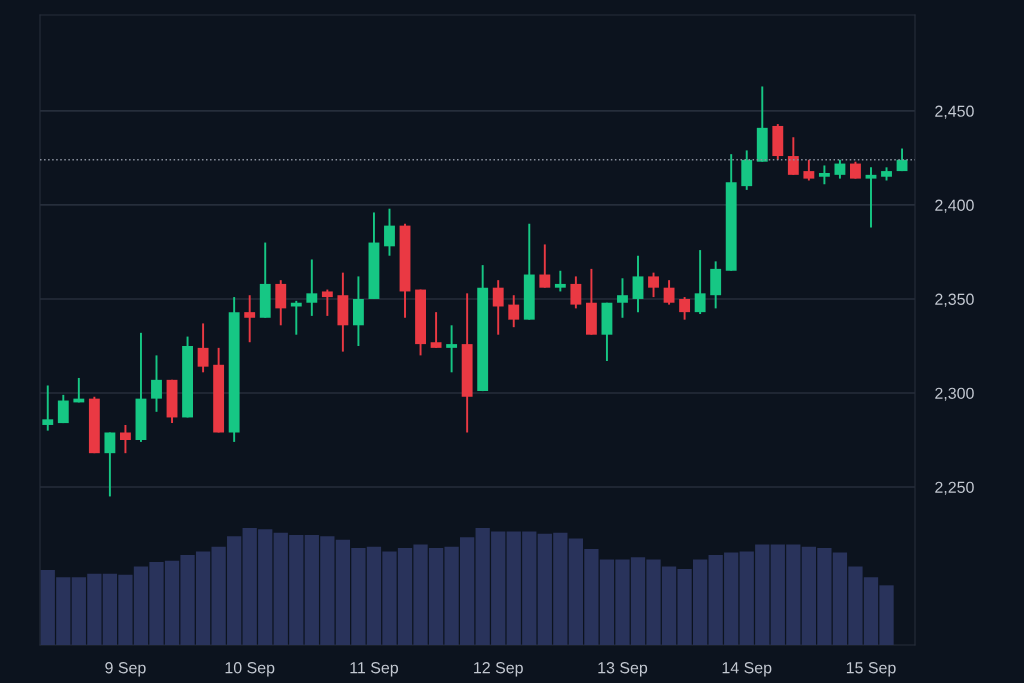 This screenshot has height=683, width=1024. What do you see at coordinates (954, 488) in the screenshot?
I see `y-tick-label: 2,250` at bounding box center [954, 488].